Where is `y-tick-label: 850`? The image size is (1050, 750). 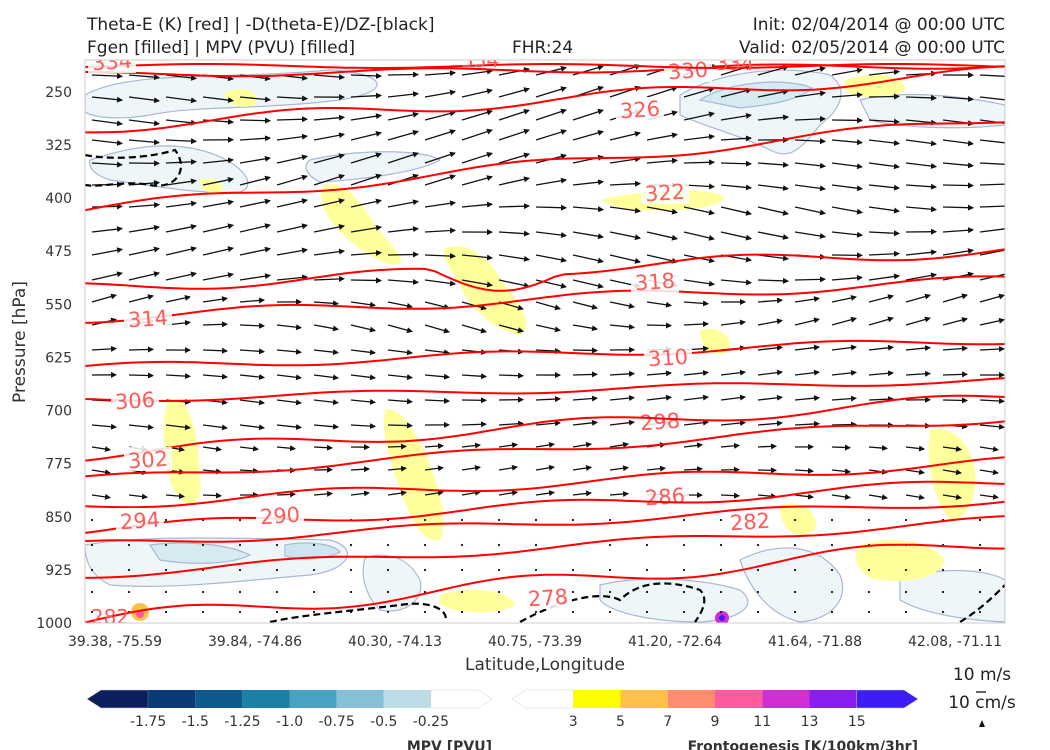 y-tick-label: 850 is located at coordinates (58, 518).